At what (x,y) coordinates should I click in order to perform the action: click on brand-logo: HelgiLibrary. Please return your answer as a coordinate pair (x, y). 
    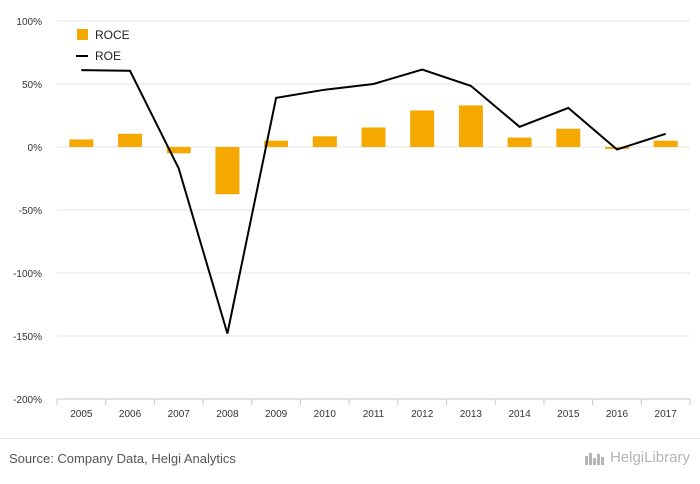
    Looking at the image, I should click on (637, 457).